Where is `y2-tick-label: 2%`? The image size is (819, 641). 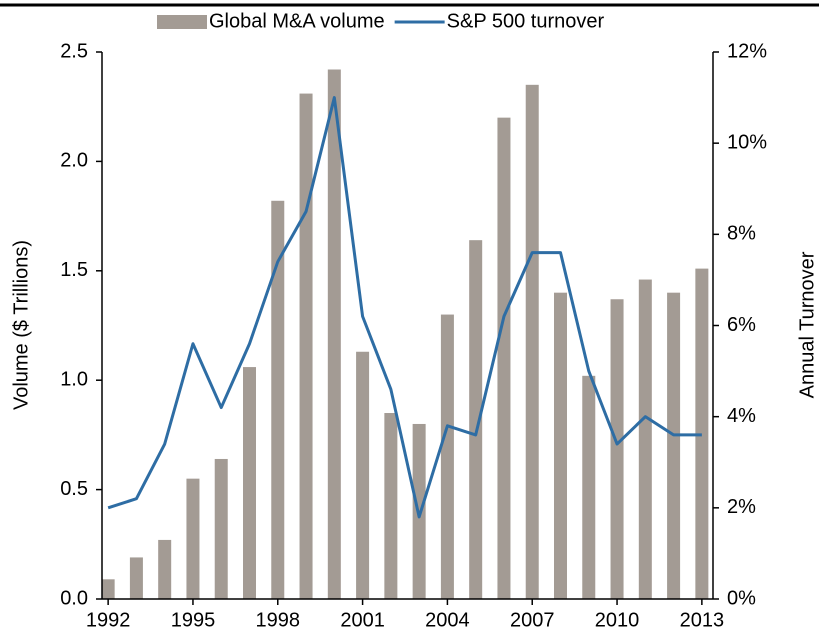 y2-tick-label: 2% is located at coordinates (741, 507).